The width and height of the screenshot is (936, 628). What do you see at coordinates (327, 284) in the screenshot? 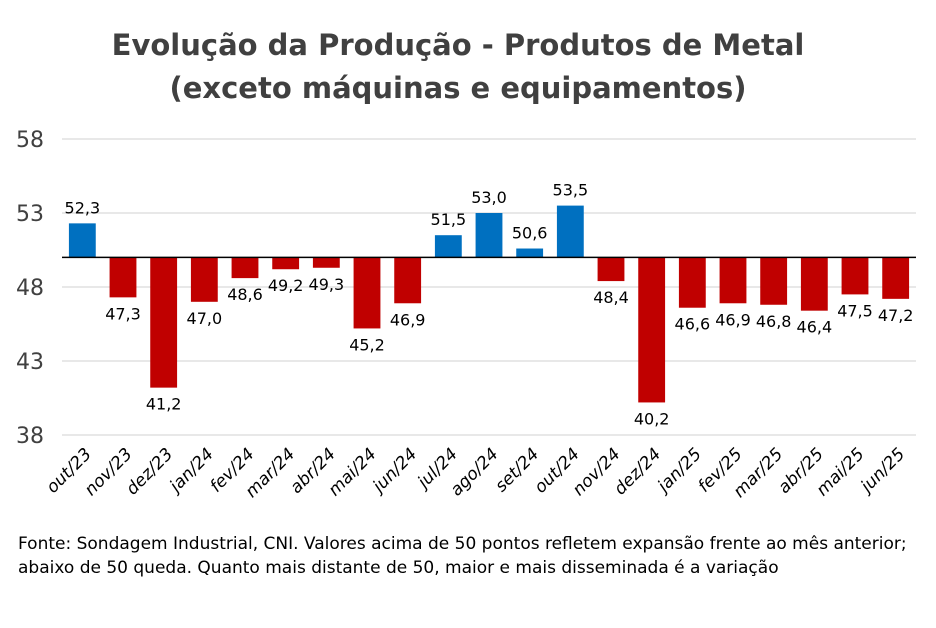
I see `data-label: 49,3` at bounding box center [327, 284].